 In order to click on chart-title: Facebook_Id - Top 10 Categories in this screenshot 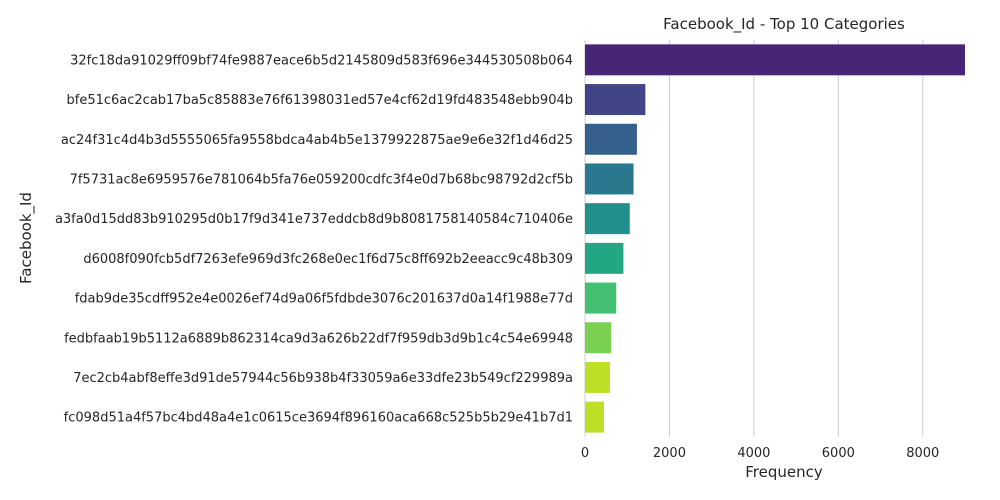, I will do `click(784, 24)`.